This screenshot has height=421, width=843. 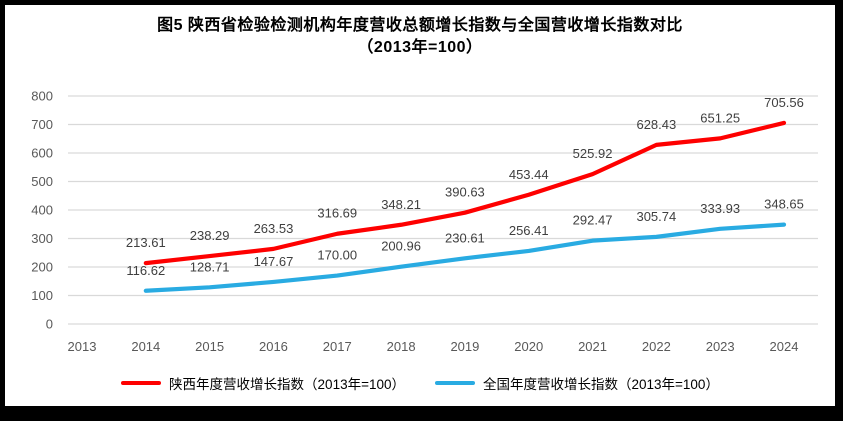 What do you see at coordinates (720, 117) in the screenshot?
I see `data-label: 651.25` at bounding box center [720, 117].